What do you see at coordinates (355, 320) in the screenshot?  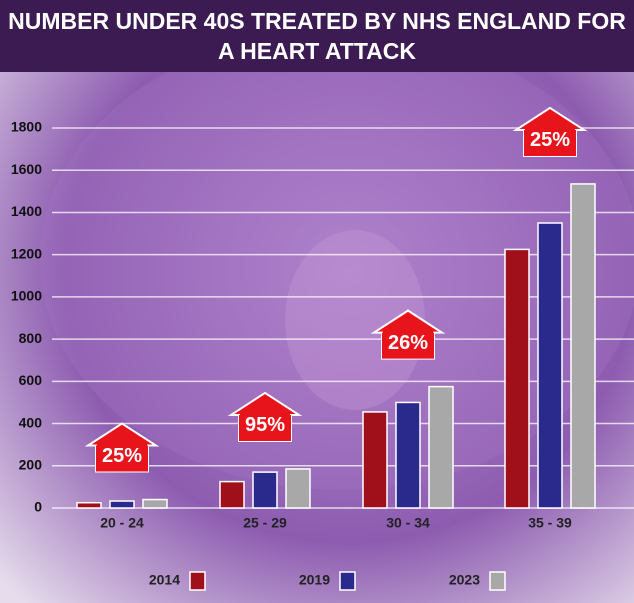 I see `heart-image` at bounding box center [355, 320].